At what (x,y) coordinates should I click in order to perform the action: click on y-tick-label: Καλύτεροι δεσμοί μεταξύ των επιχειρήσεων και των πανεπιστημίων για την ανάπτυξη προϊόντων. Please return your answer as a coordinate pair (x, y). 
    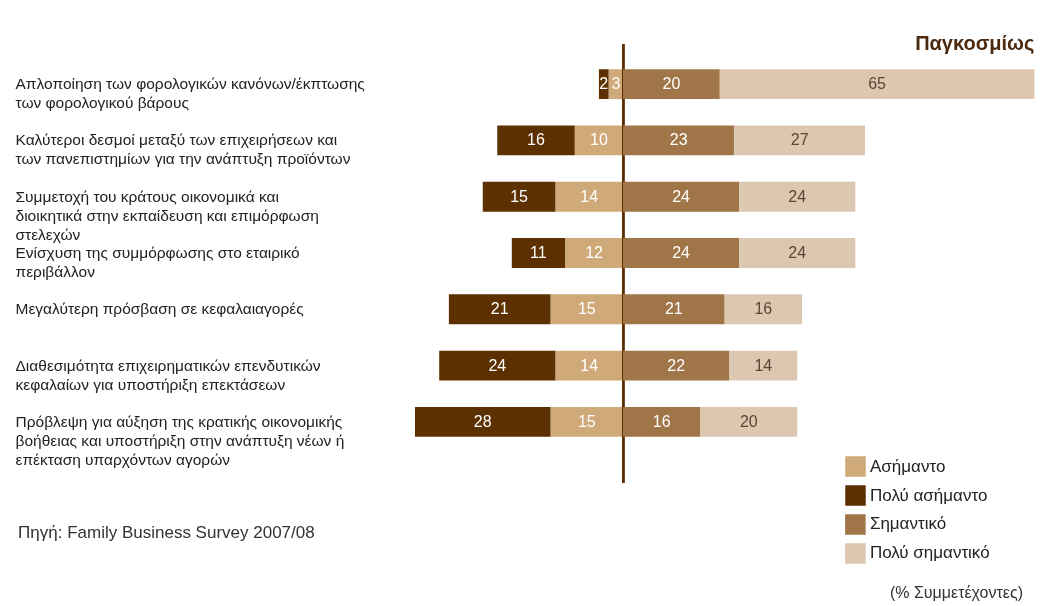
    Looking at the image, I should click on (183, 149).